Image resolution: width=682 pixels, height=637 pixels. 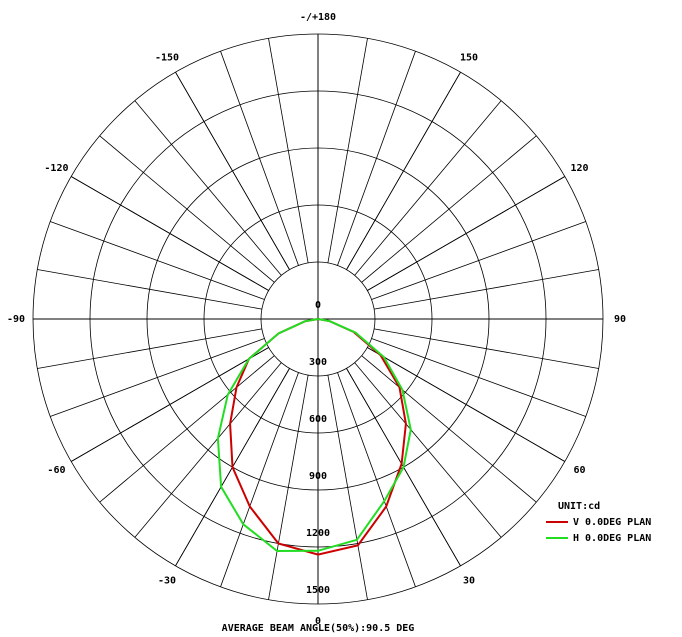 I want to click on series-line, so click(x=314, y=435).